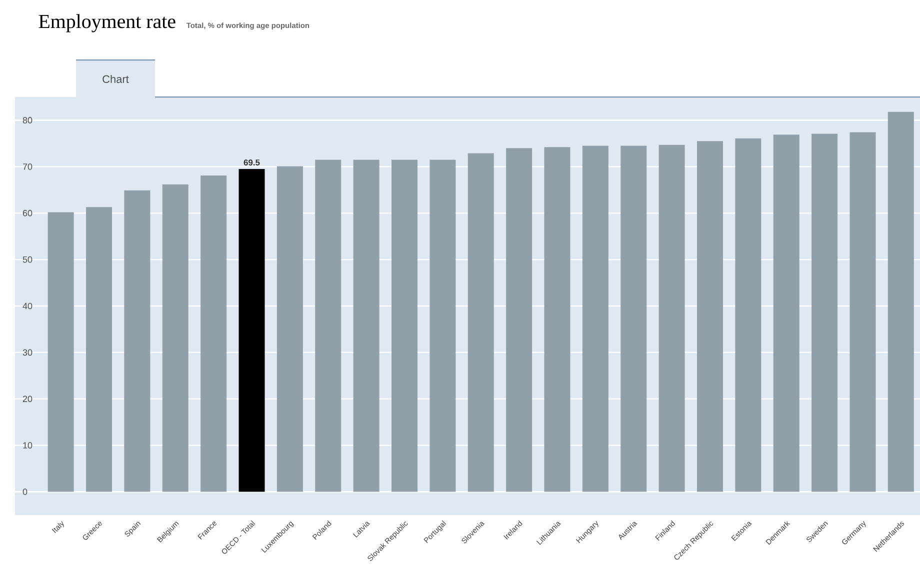 This screenshot has width=920, height=578. What do you see at coordinates (27, 352) in the screenshot?
I see `y-tick-label: 30` at bounding box center [27, 352].